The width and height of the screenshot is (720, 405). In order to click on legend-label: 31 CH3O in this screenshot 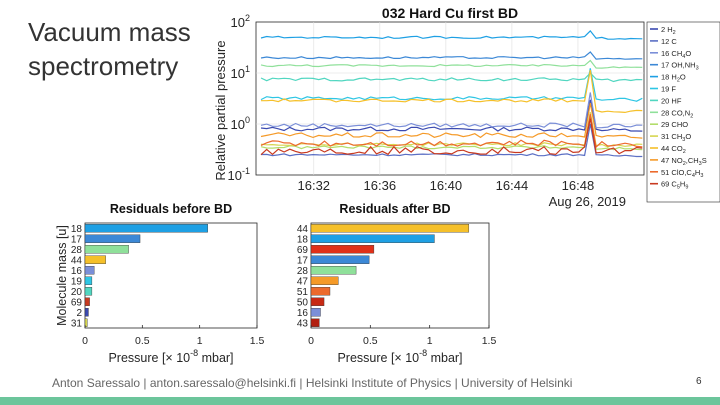, I will do `click(676, 137)`.